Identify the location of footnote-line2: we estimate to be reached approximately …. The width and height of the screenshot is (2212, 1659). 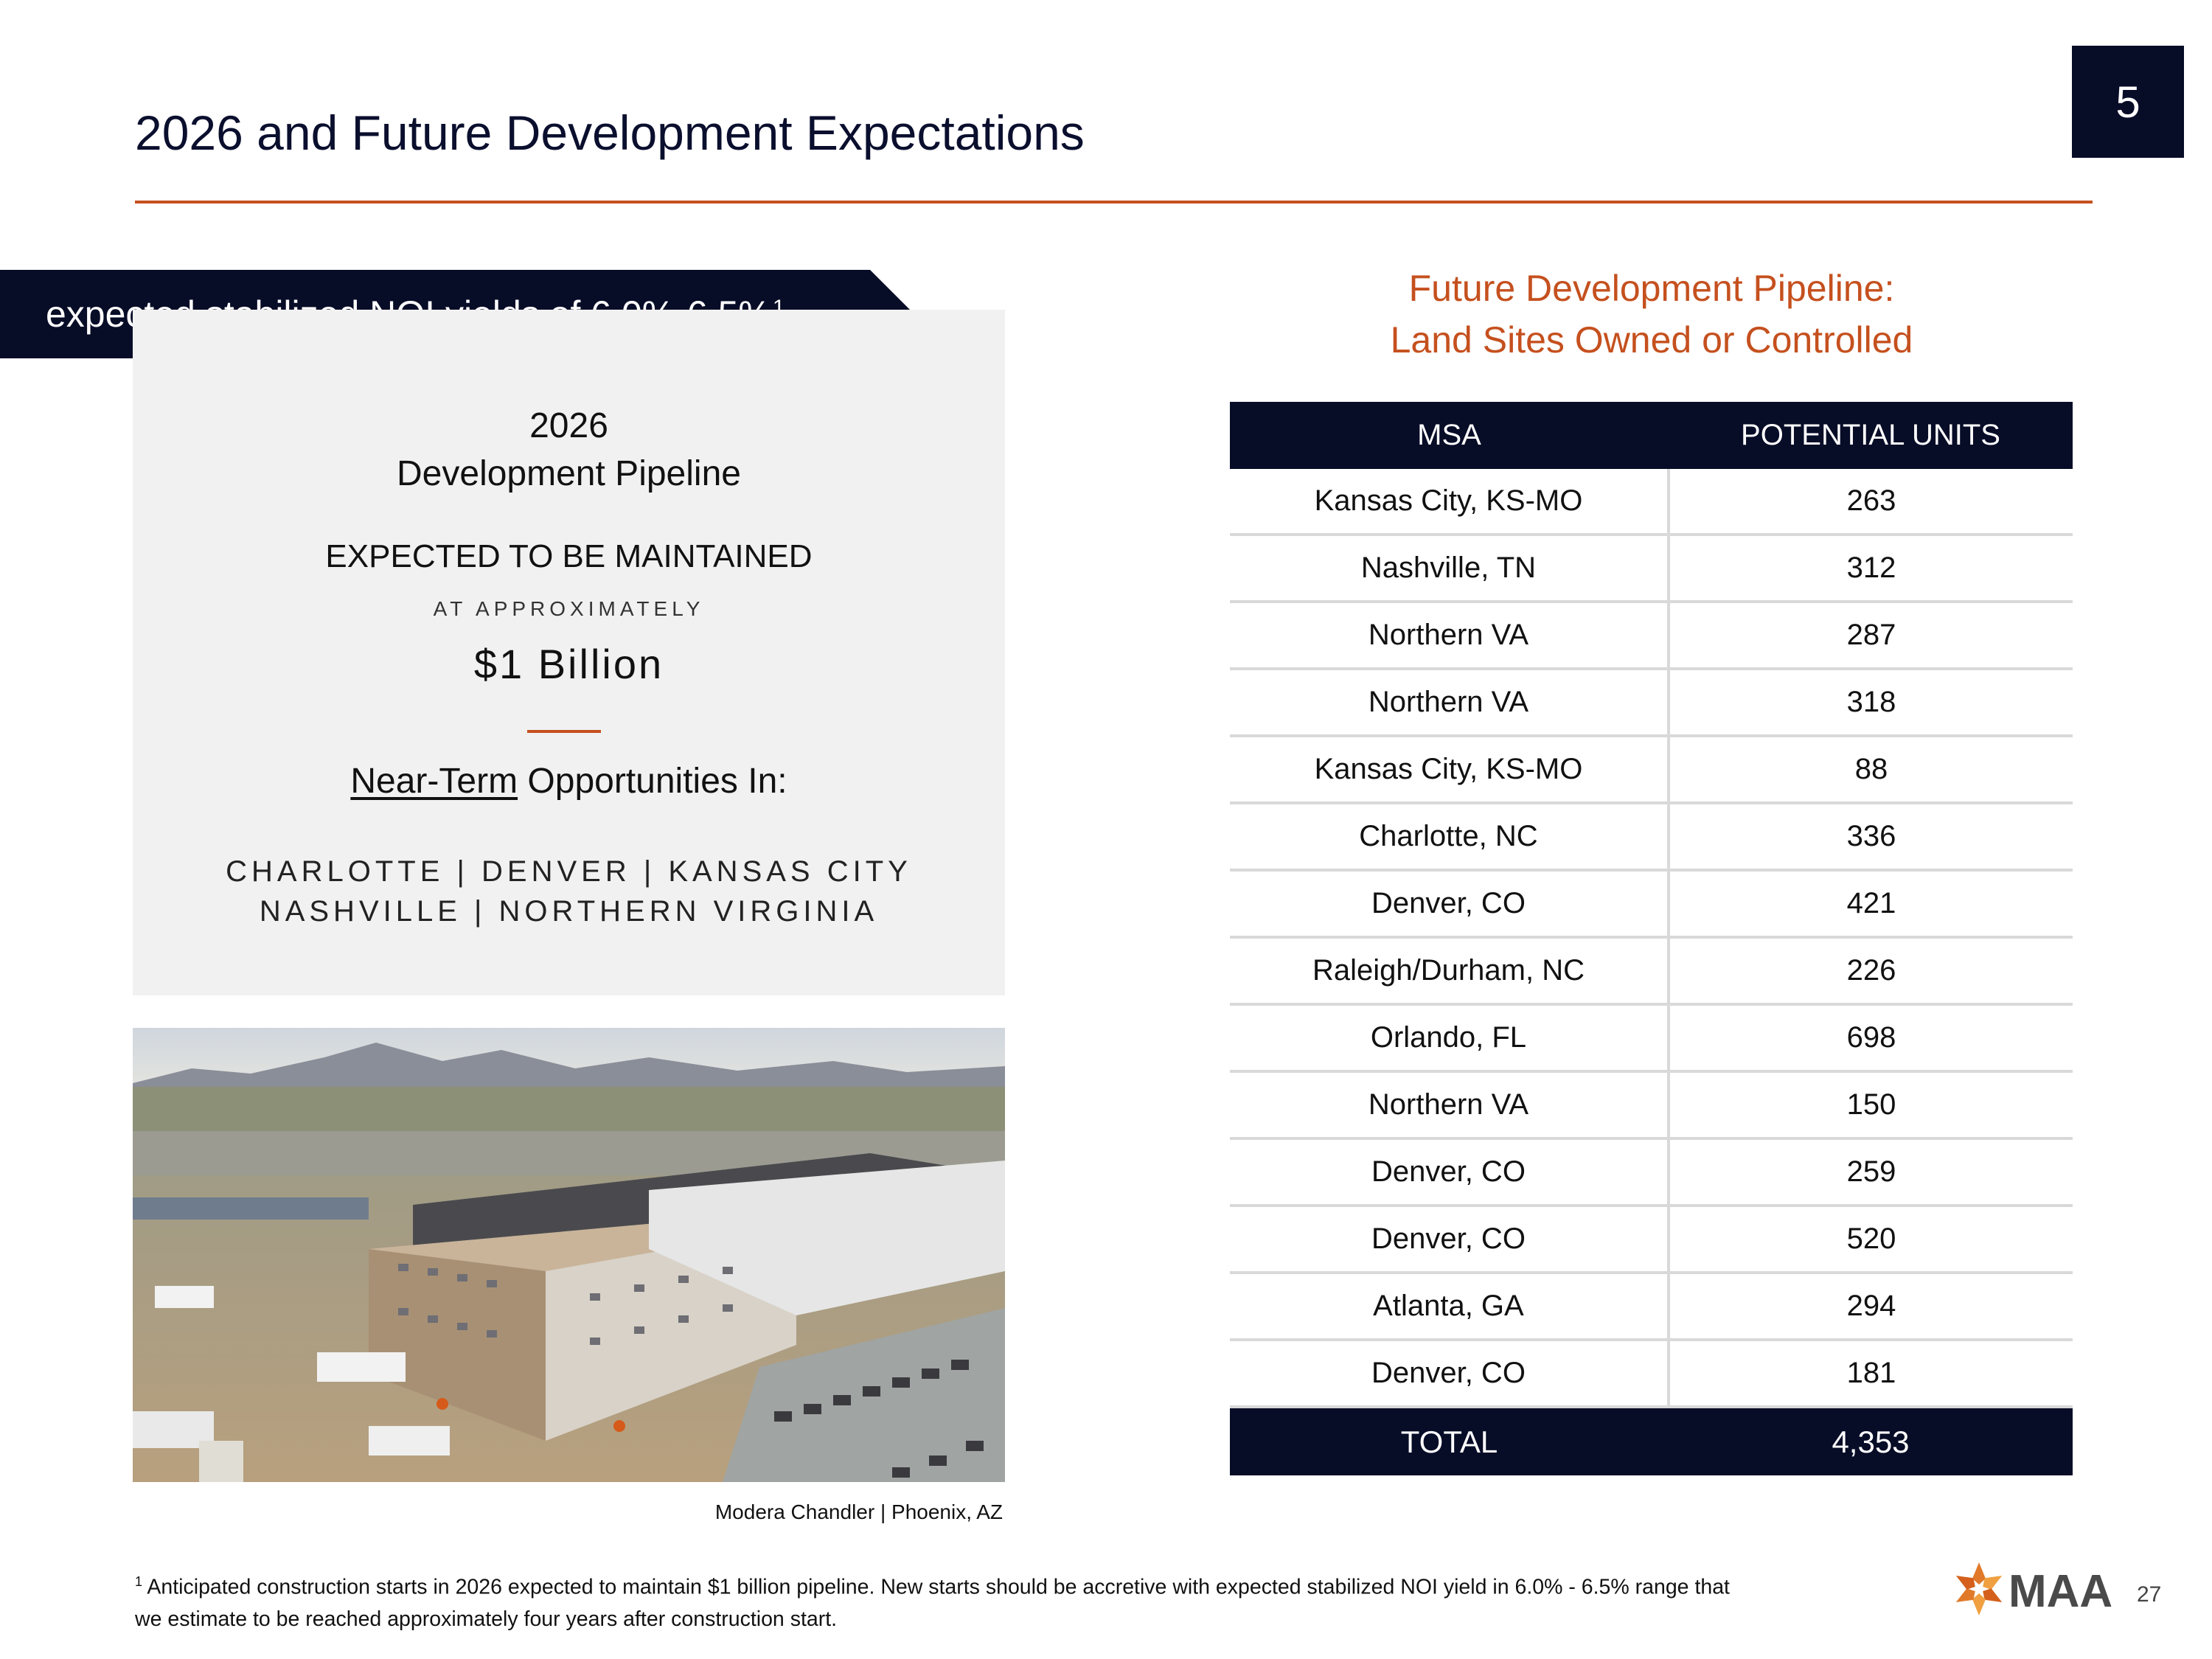
(486, 1619).